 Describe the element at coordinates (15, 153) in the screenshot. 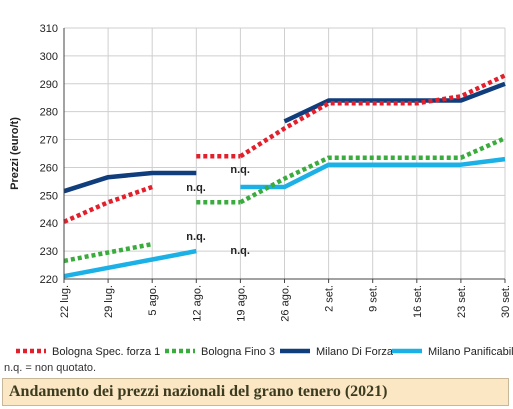

I see `y-axis-label: Prezzi (euro/t)` at that location.